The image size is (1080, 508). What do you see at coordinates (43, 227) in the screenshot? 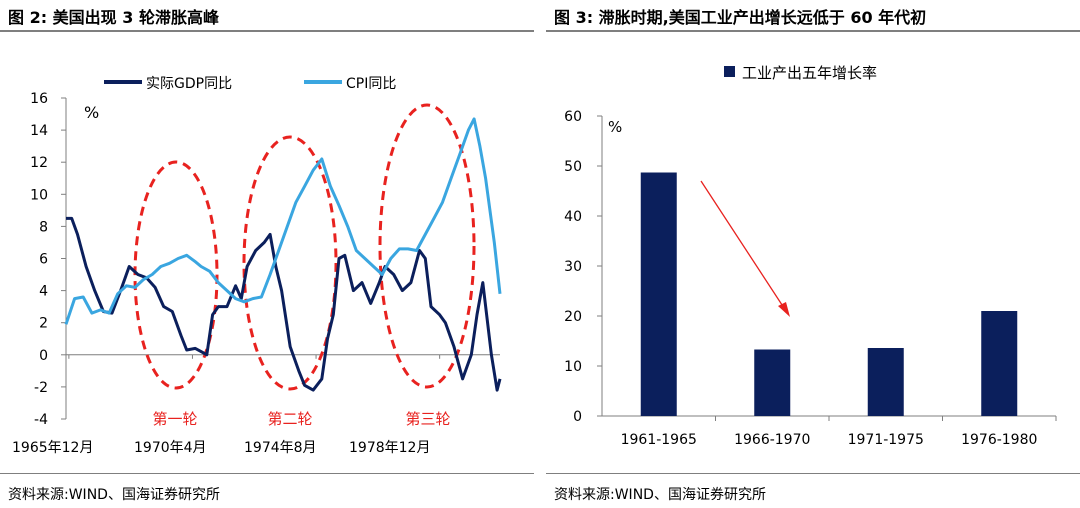
I see `y-tick-label: 8` at bounding box center [43, 227].